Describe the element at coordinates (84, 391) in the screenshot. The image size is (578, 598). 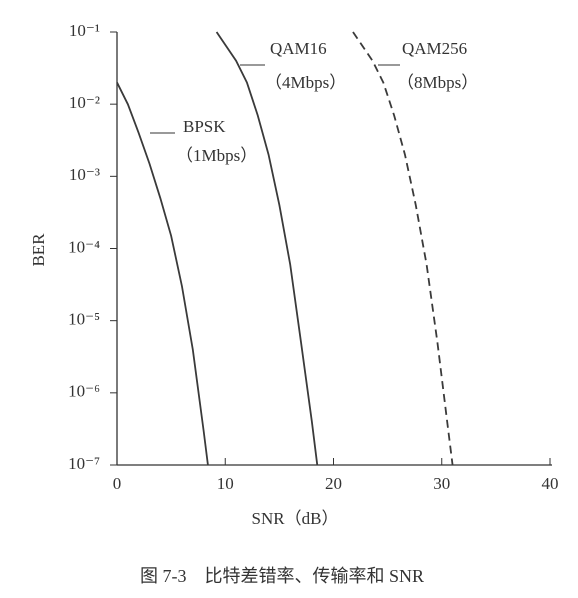
I see `y-tick-label: 10⁻⁶` at that location.